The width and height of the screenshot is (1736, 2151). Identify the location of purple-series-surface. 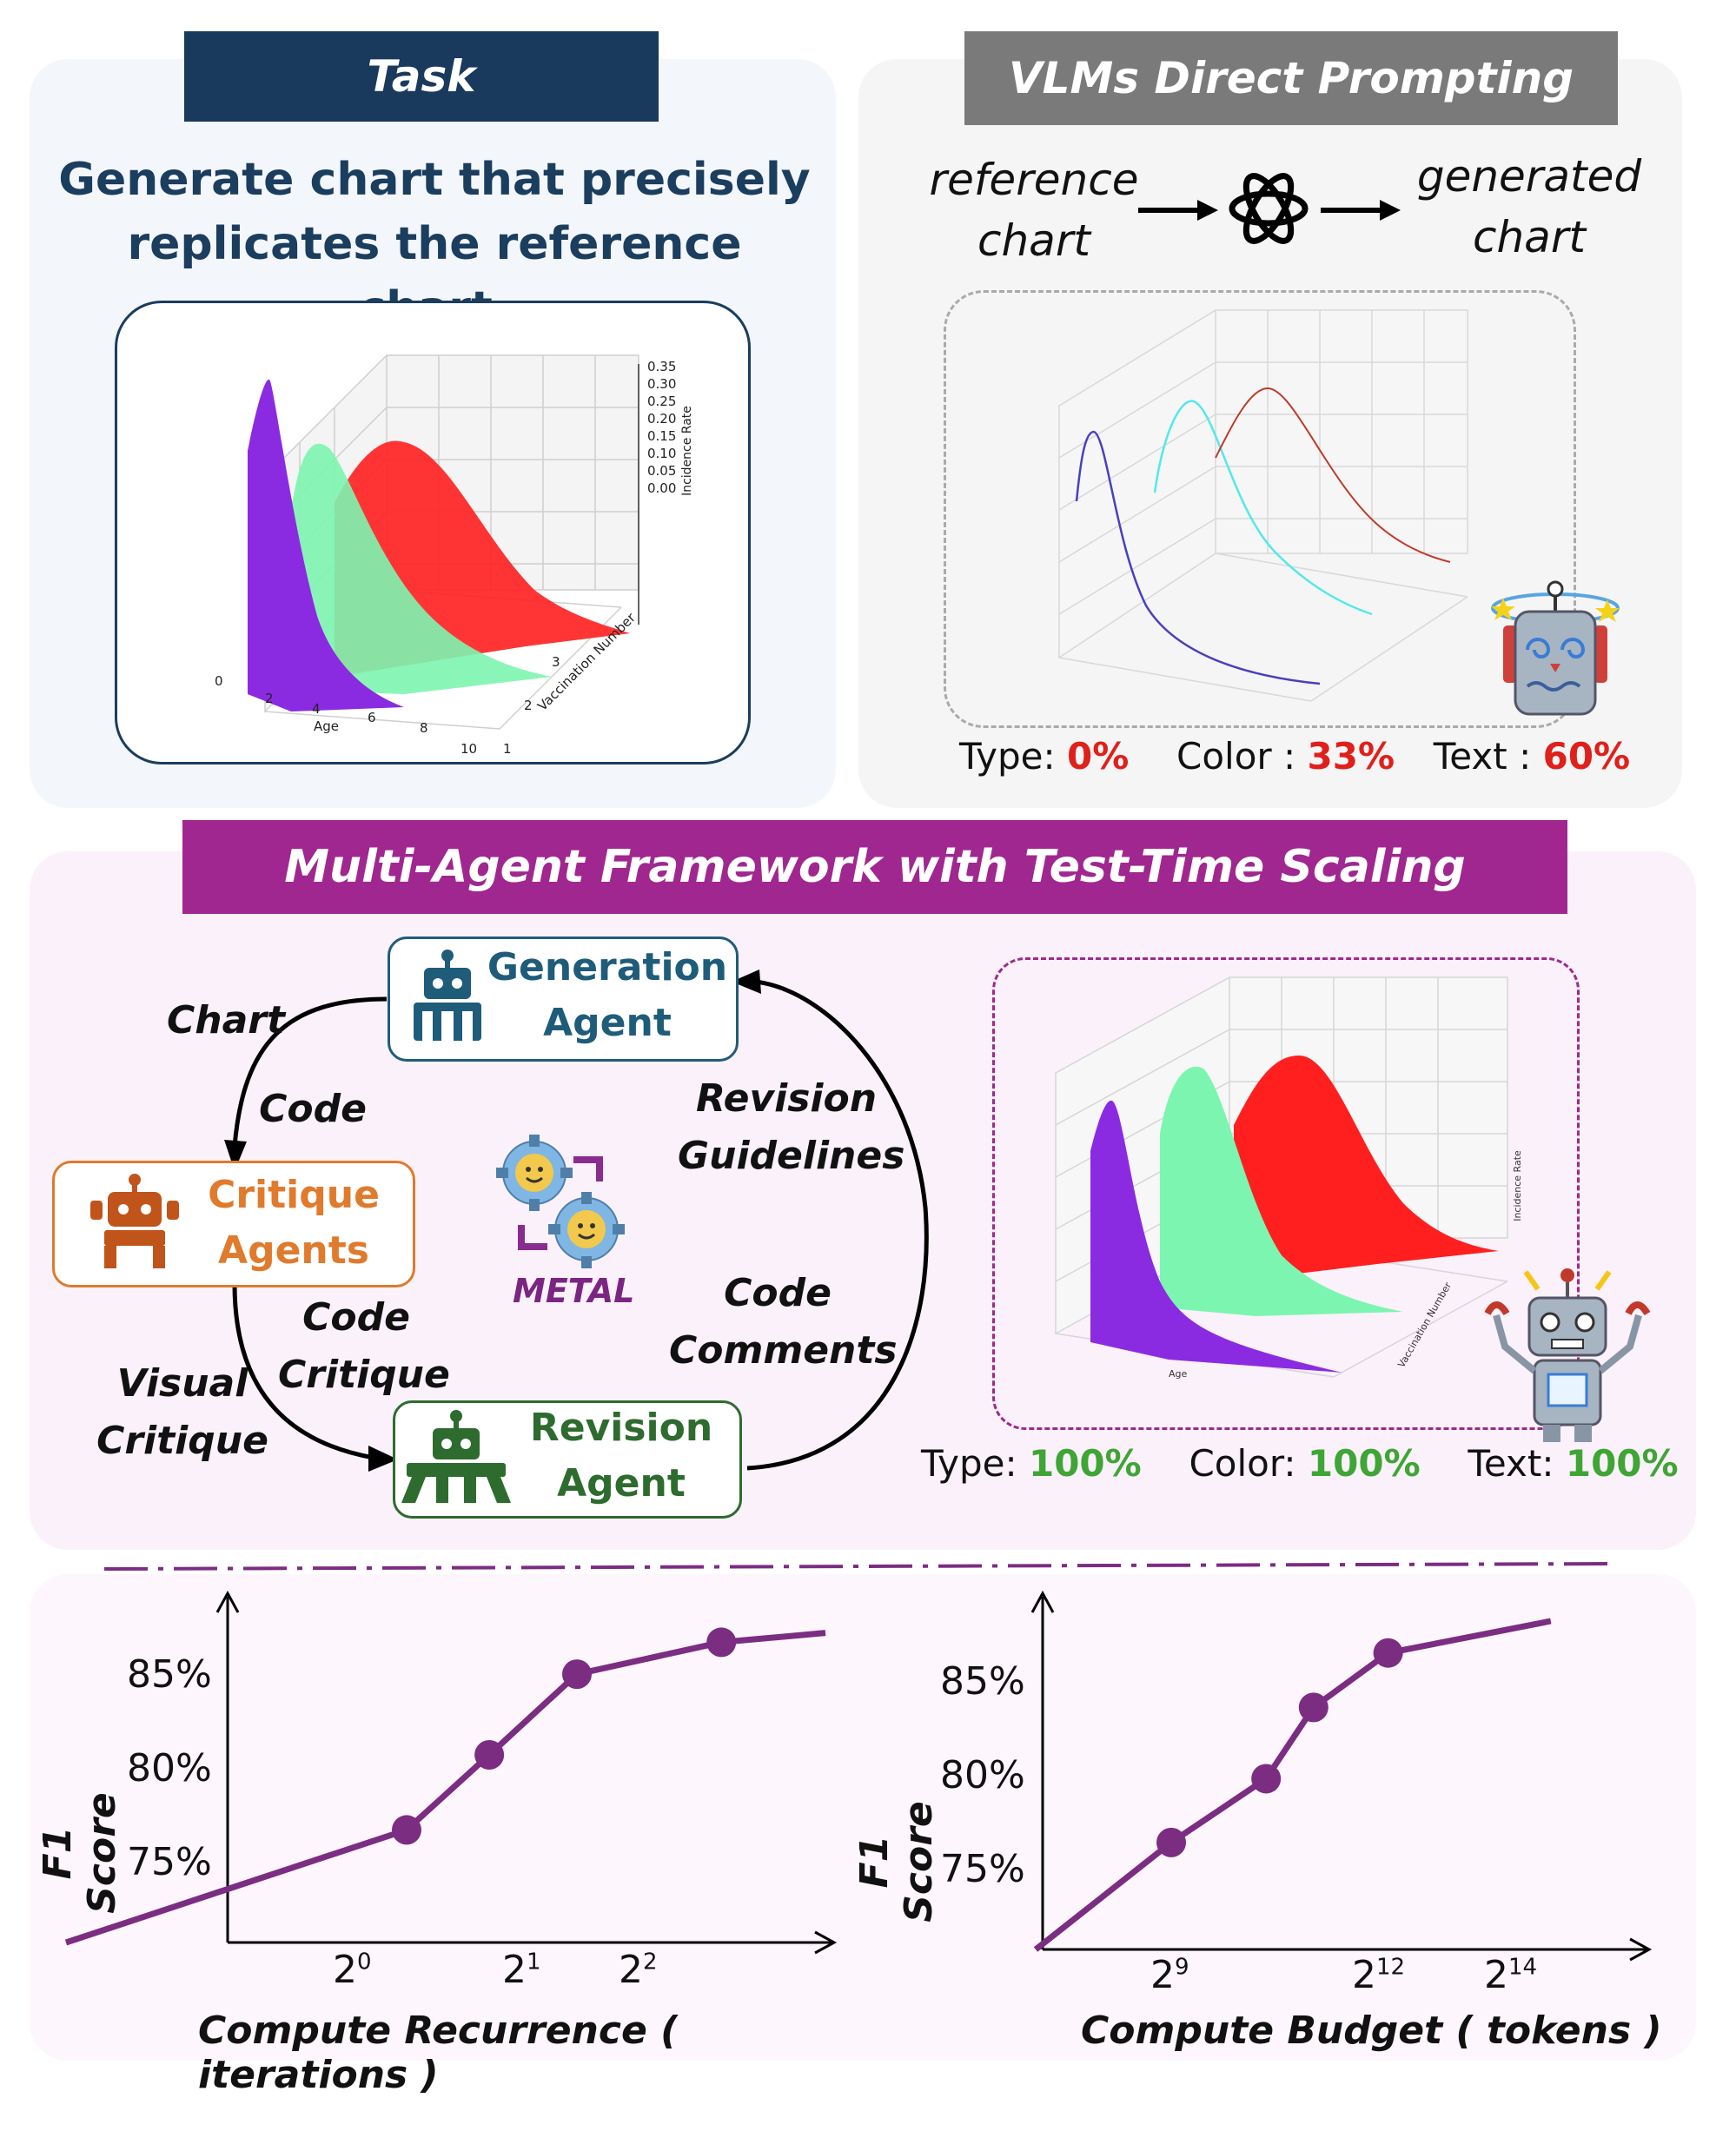
(326, 545).